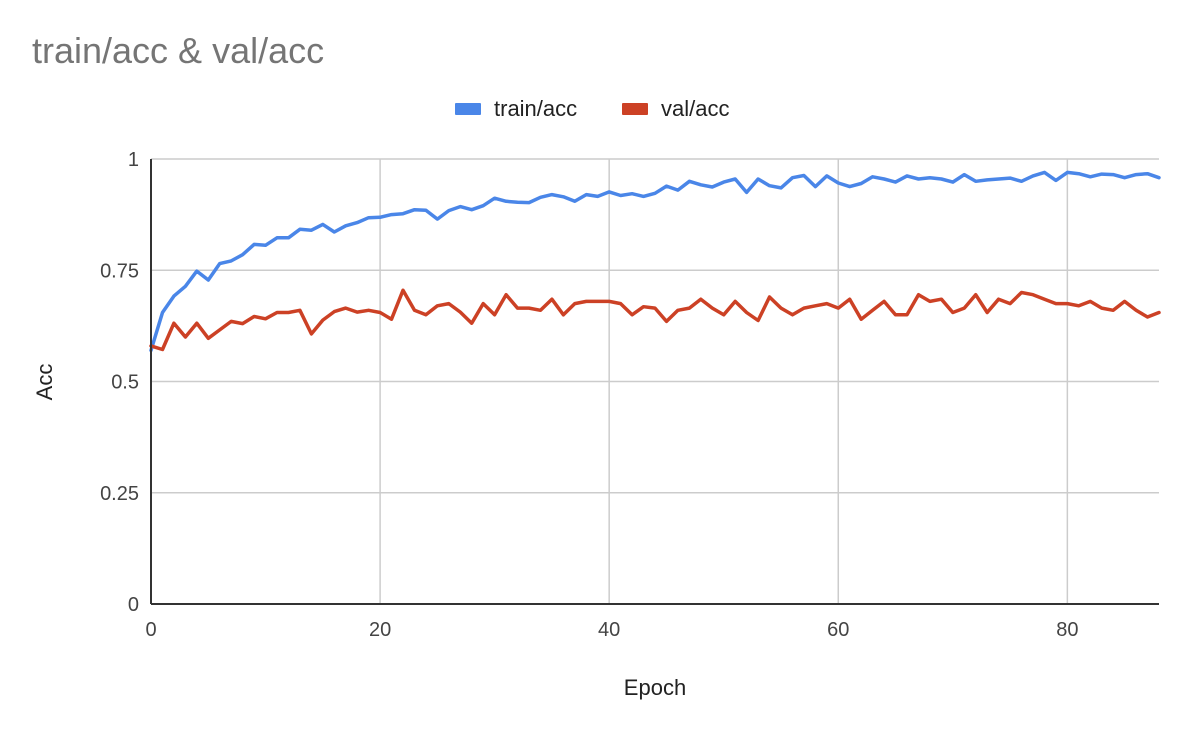 The width and height of the screenshot is (1194, 734). Describe the element at coordinates (133, 605) in the screenshot. I see `y-tick-label: 0` at that location.